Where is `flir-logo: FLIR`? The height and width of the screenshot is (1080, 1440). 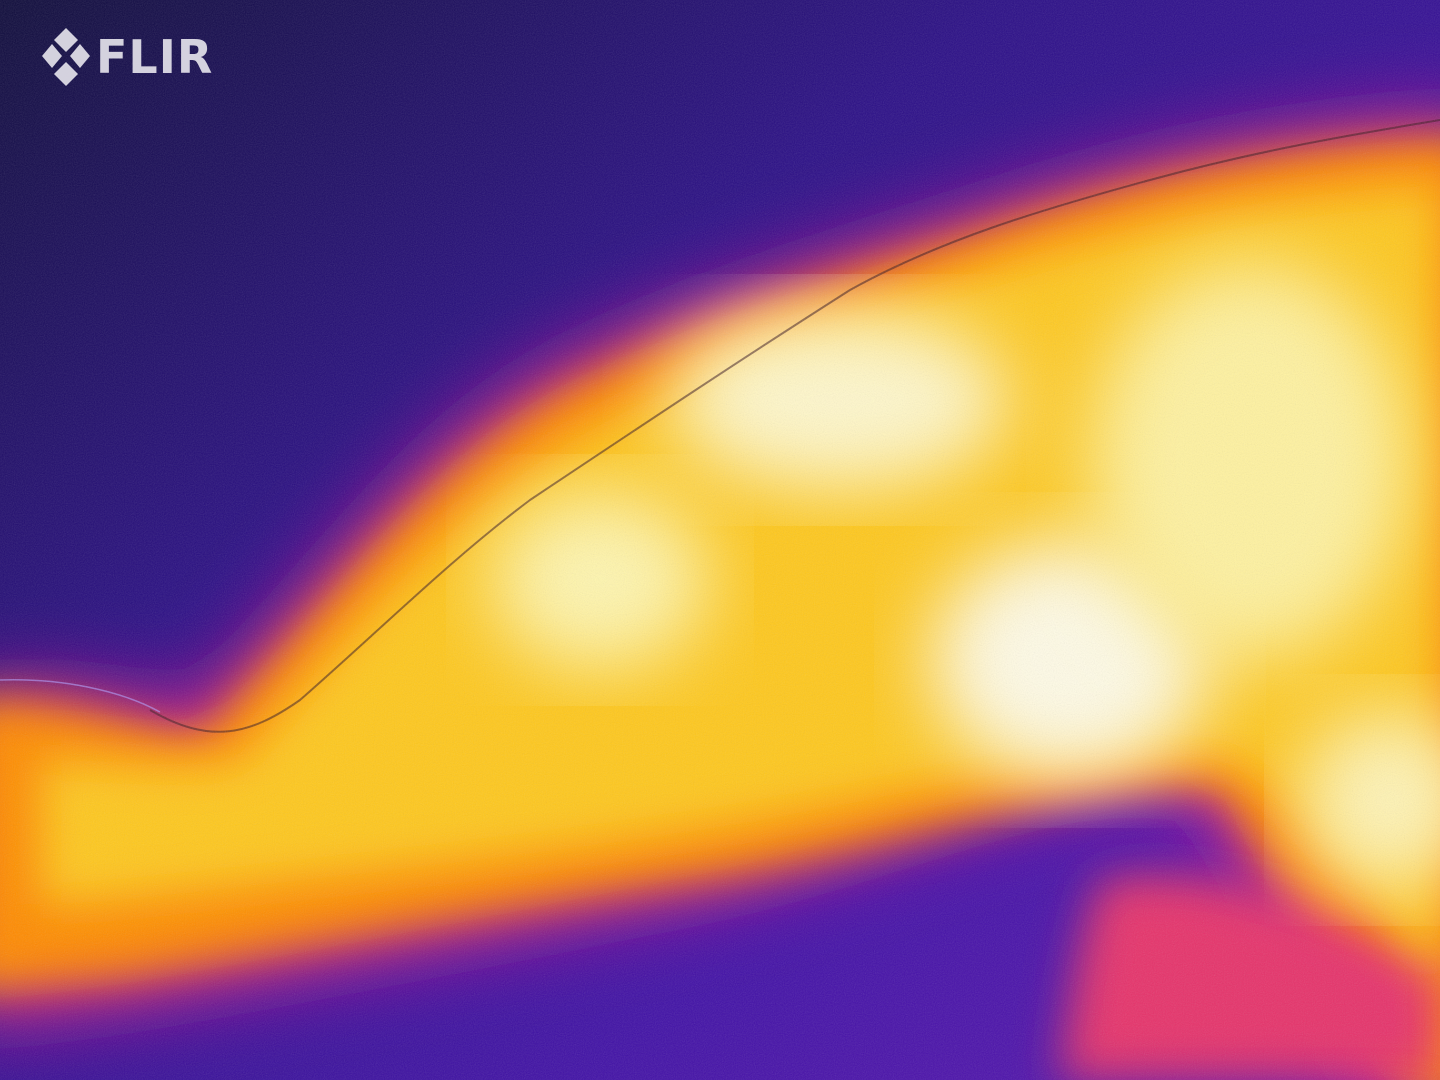
flir-logo: FLIR is located at coordinates (132, 57).